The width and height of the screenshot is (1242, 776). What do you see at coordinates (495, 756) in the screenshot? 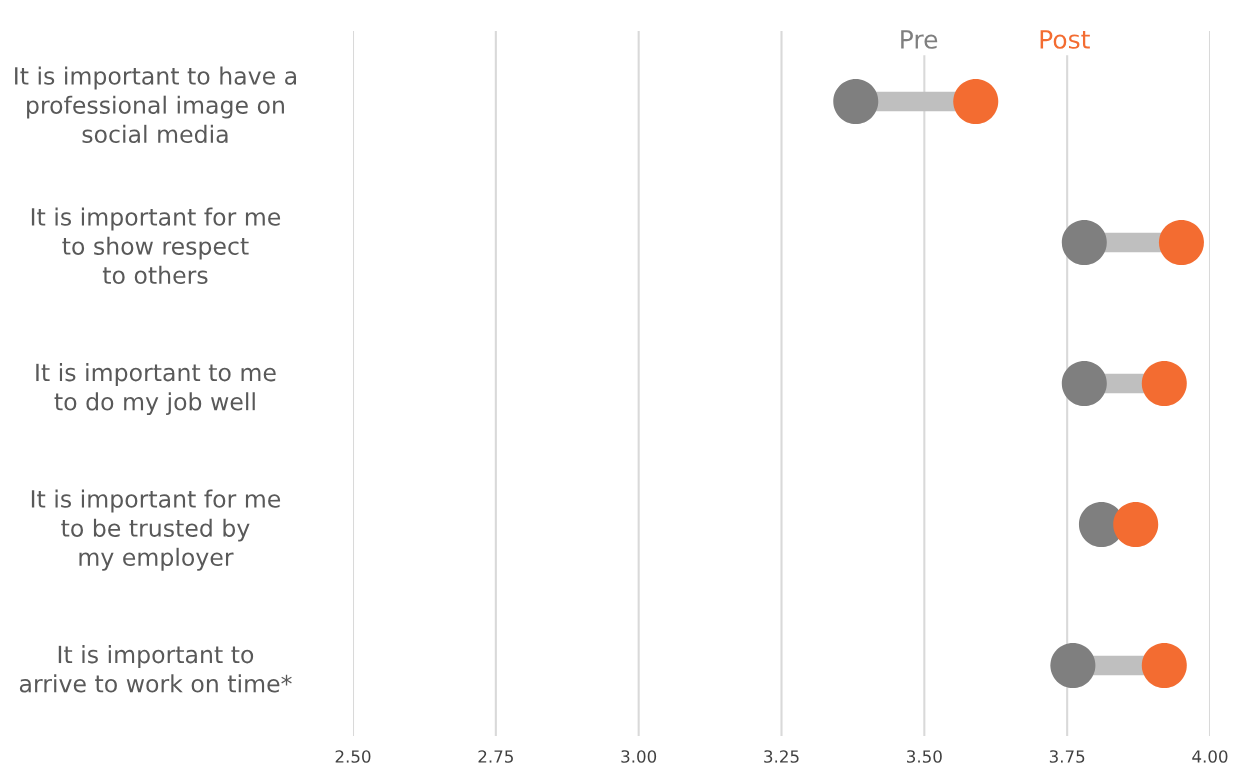
I see `x-tick-label: 2.75` at bounding box center [495, 756].